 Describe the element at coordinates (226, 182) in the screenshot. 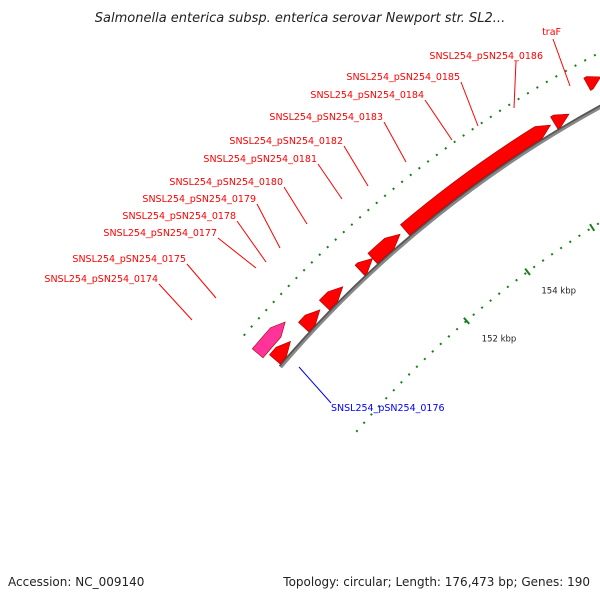

I see `gene-label: SNSL254_pSN254_0180` at that location.